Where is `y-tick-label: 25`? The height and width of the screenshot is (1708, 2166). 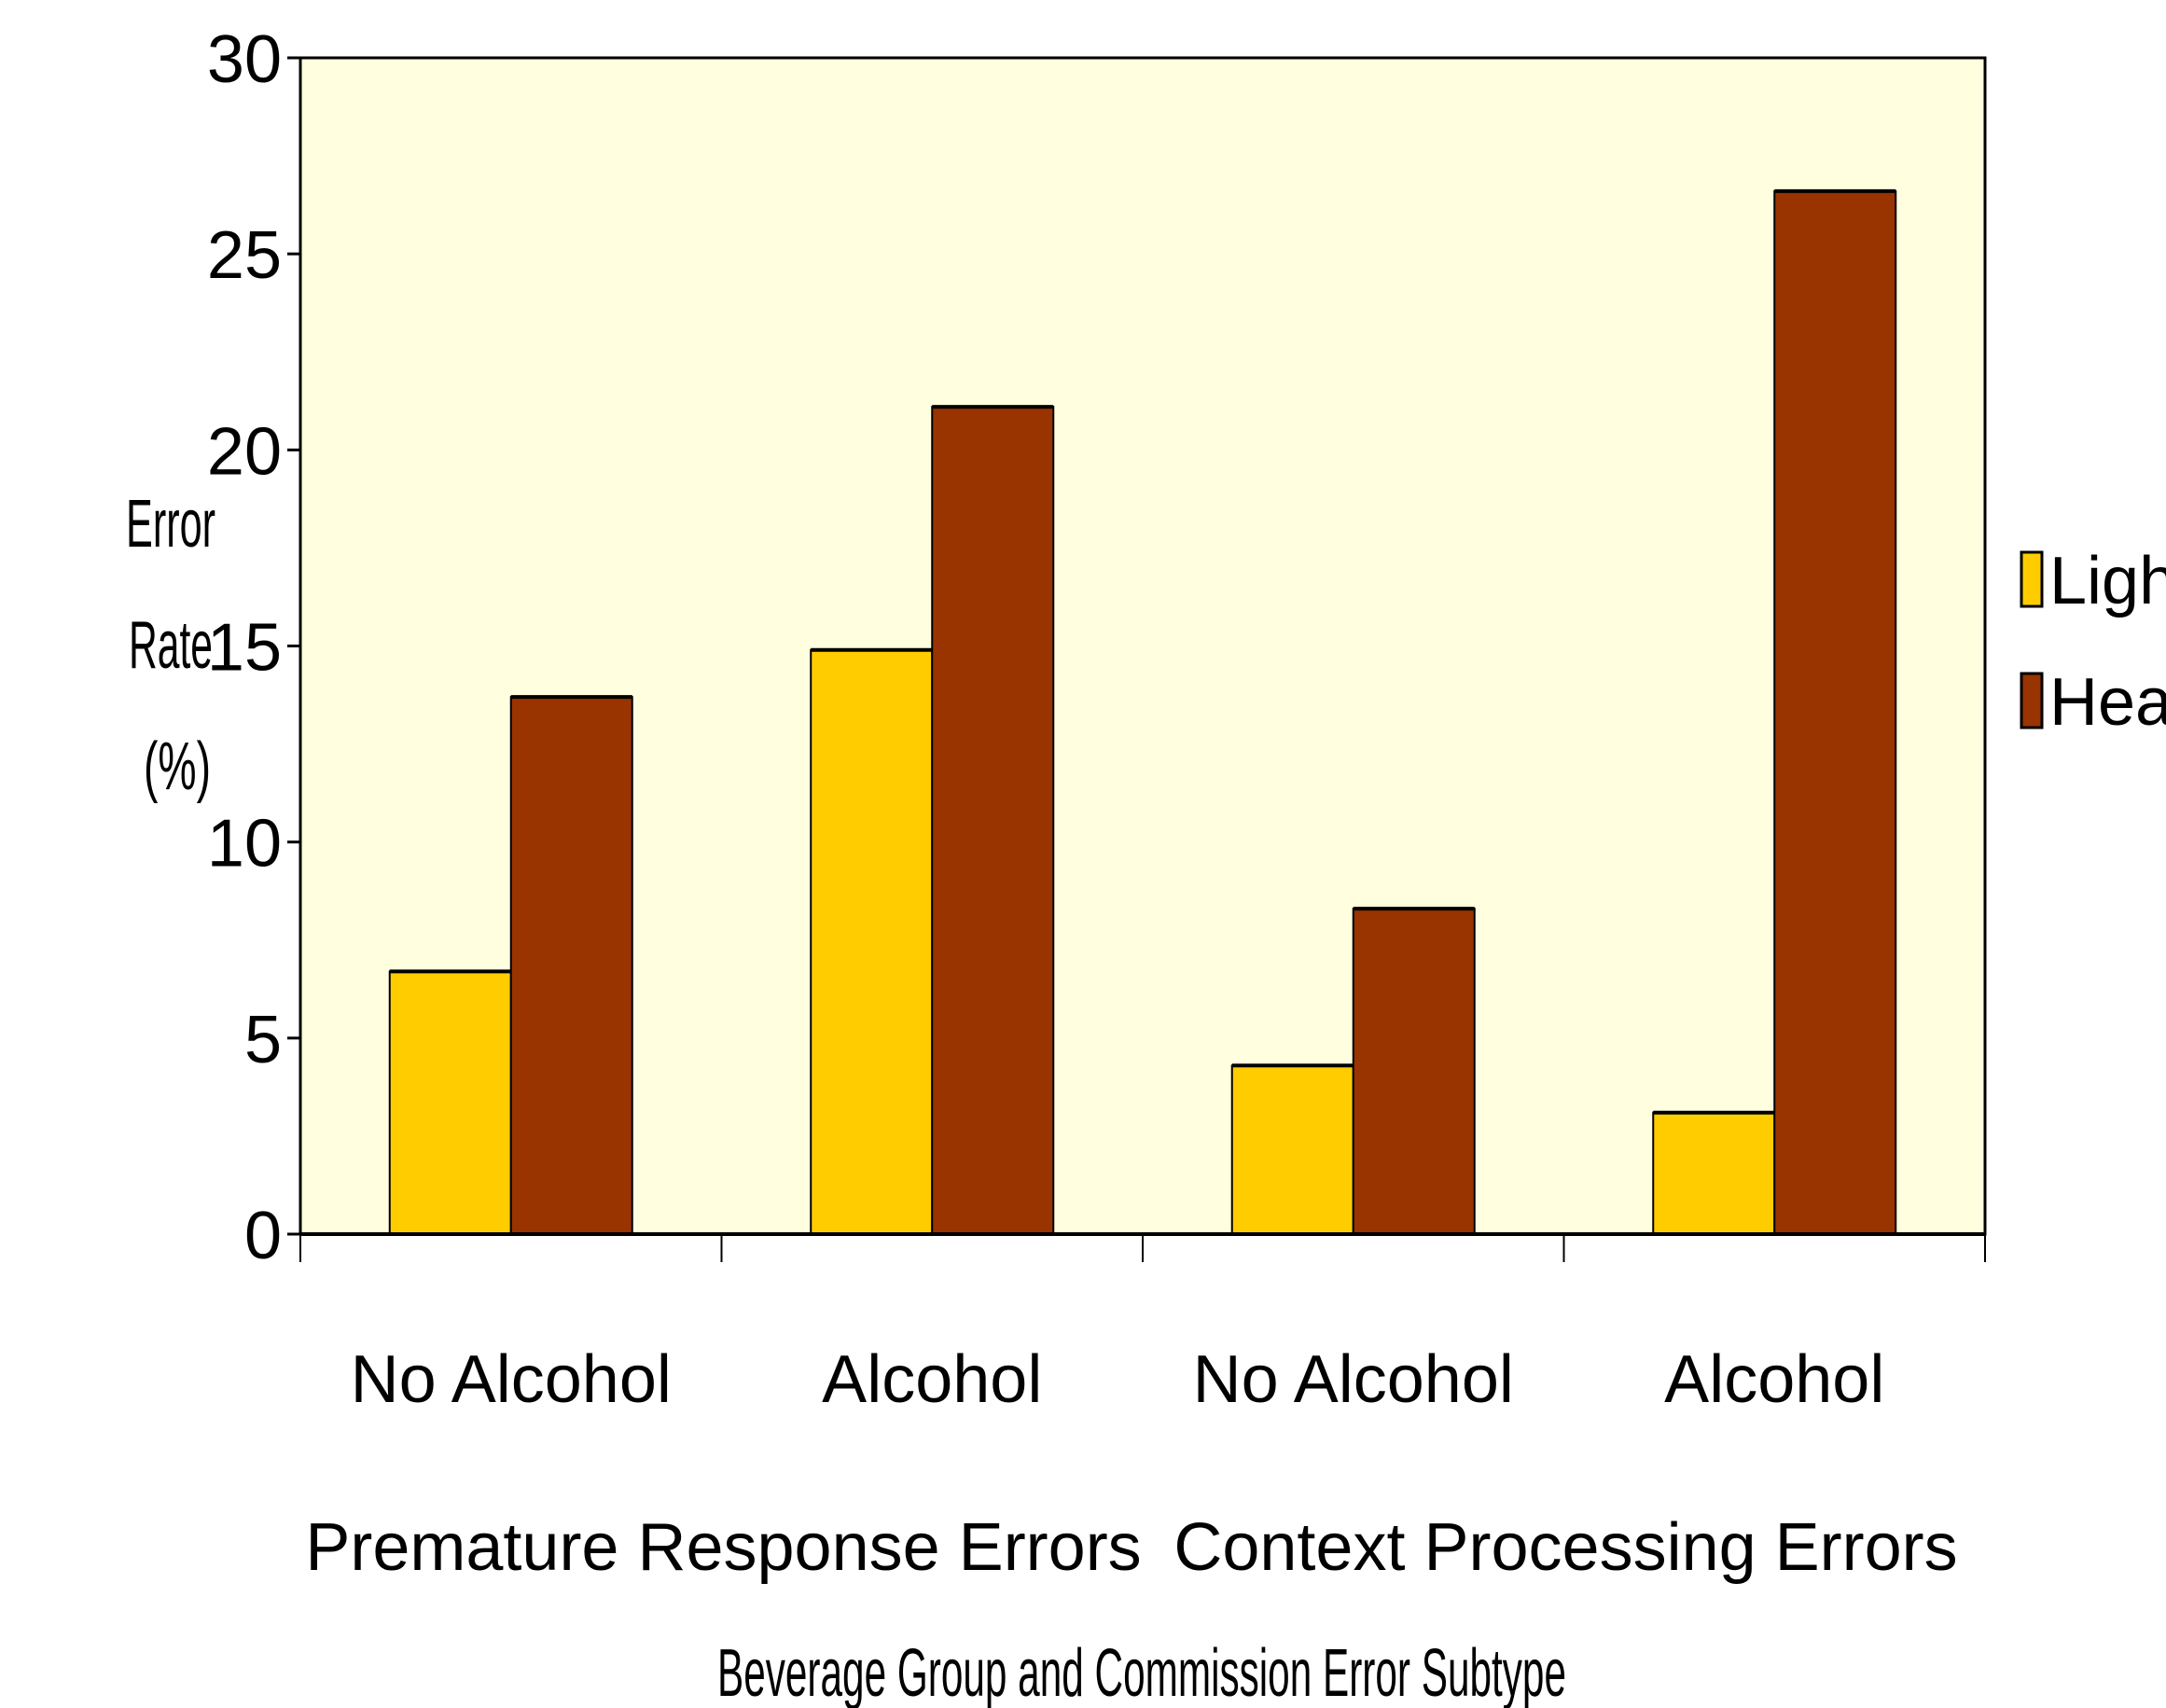
y-tick-label: 25 is located at coordinates (244, 255).